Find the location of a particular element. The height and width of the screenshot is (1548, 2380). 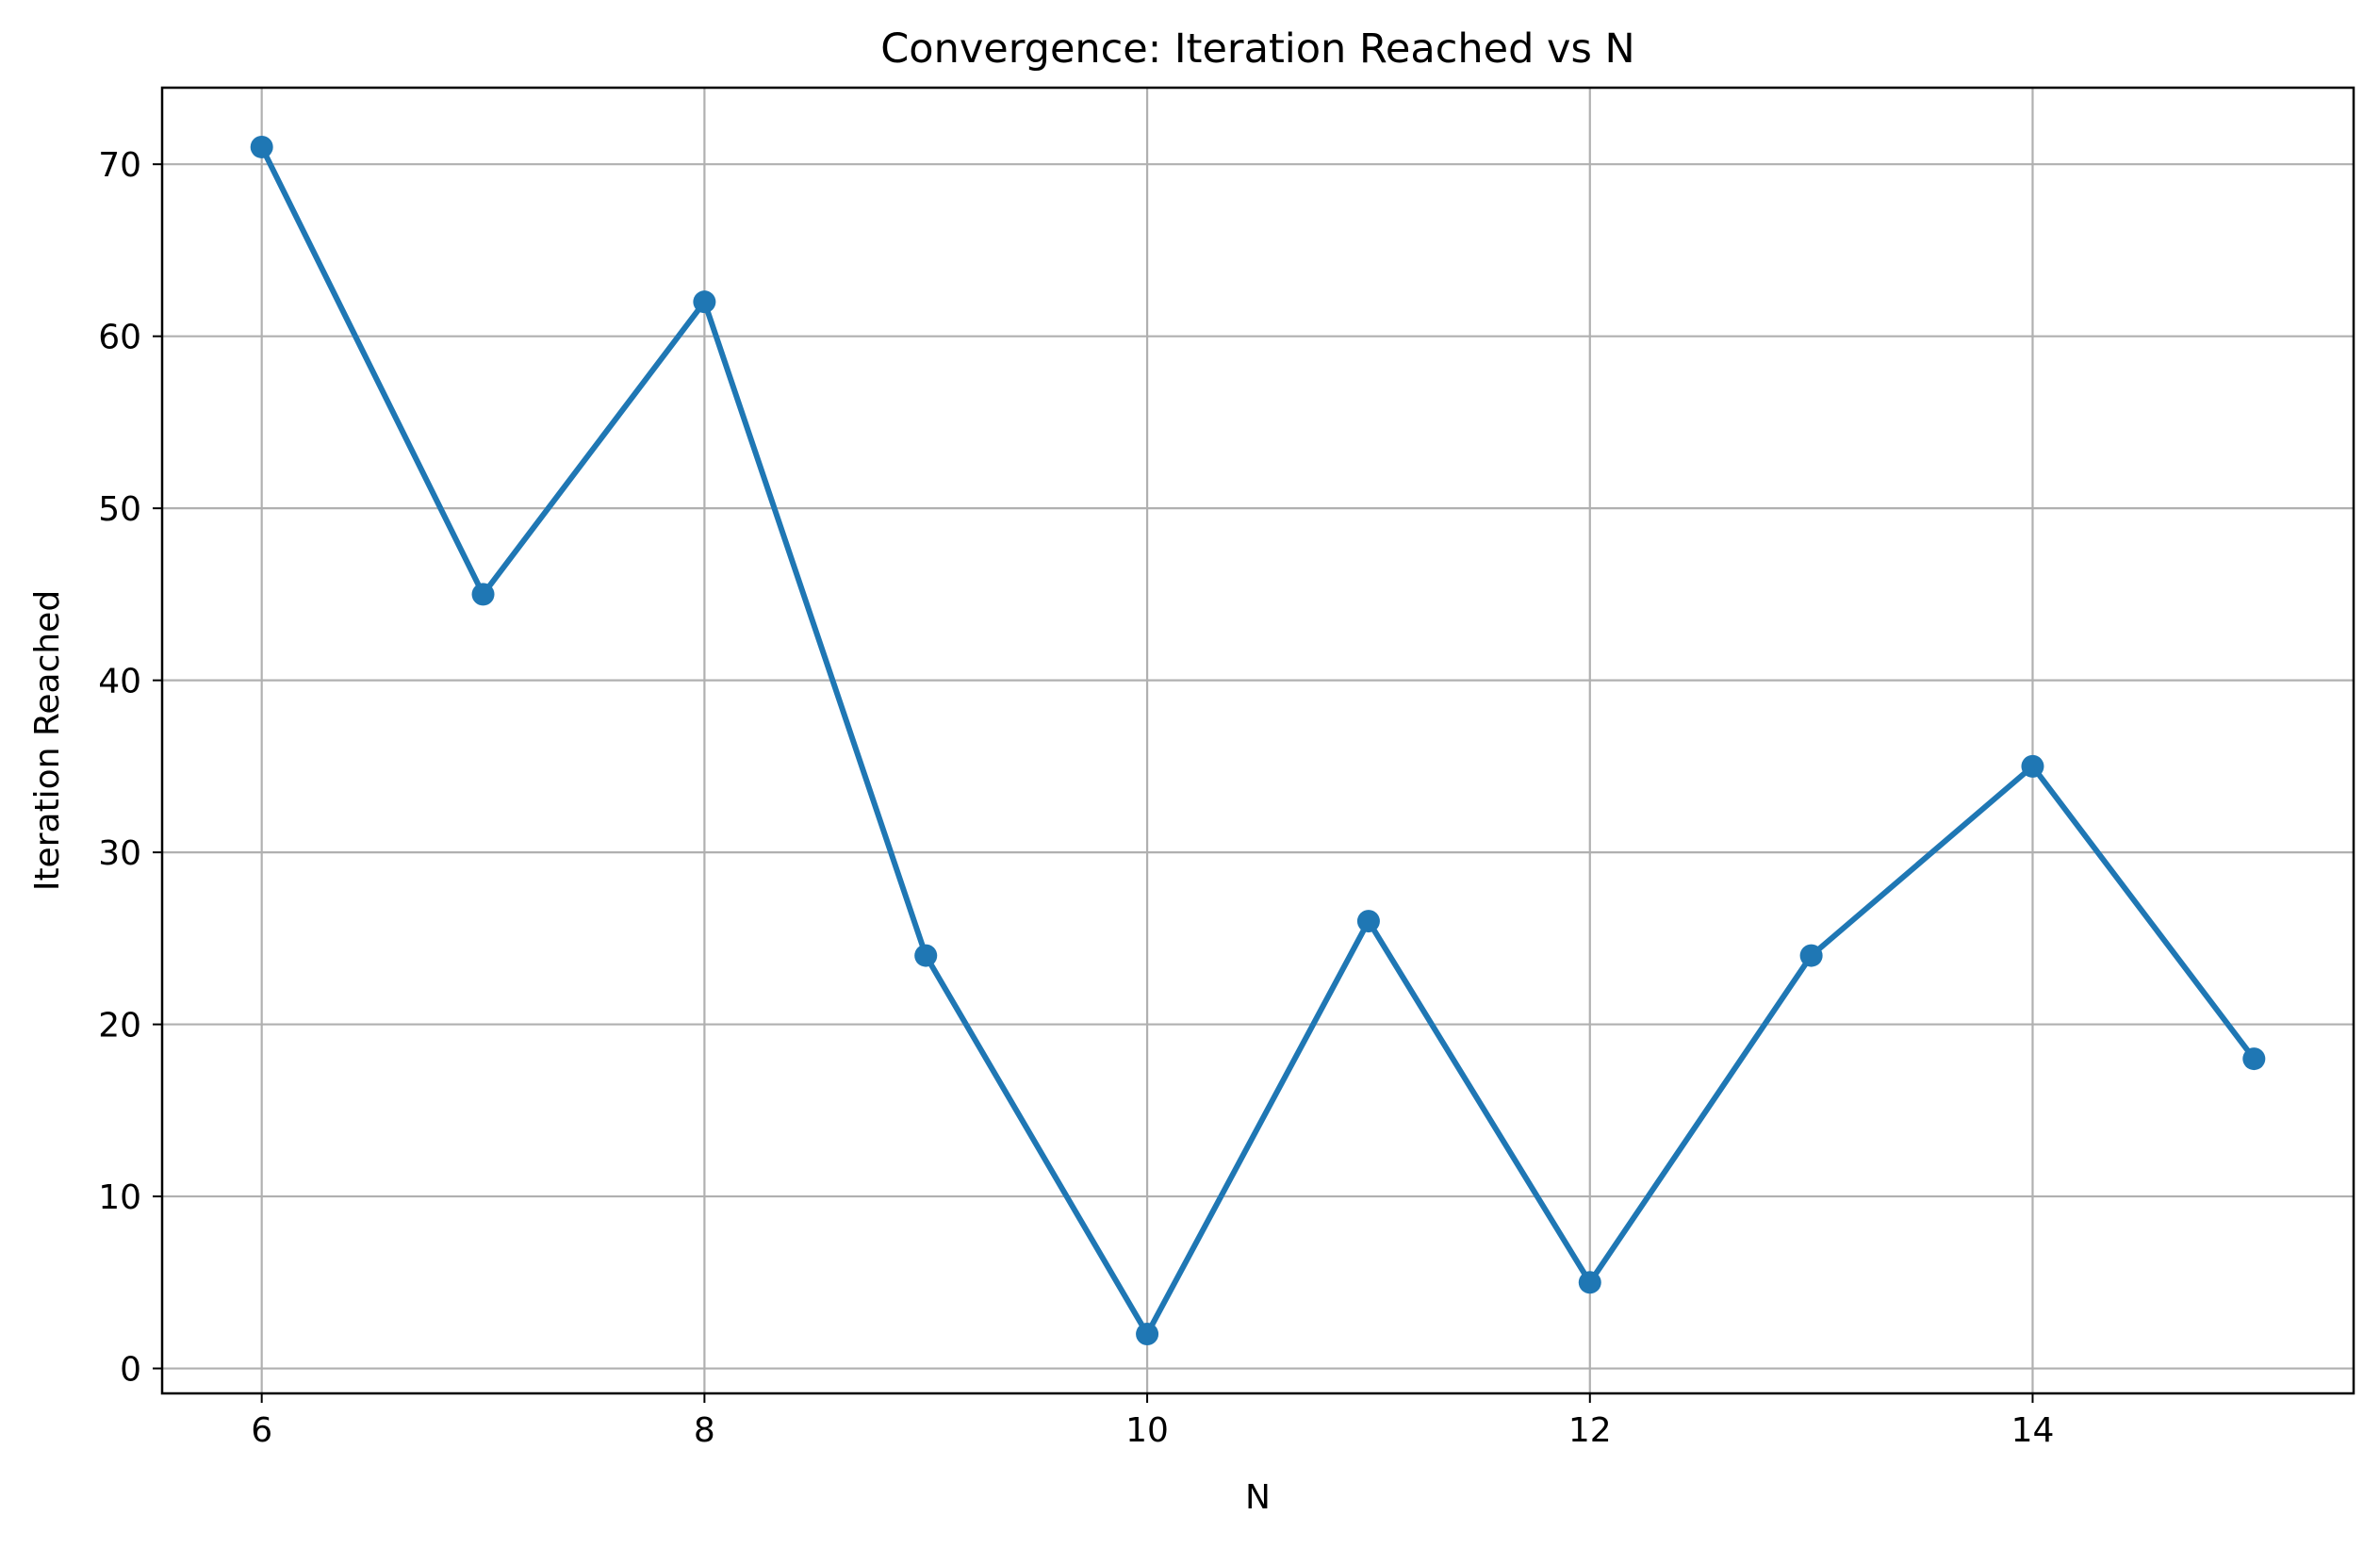

x-tick-label: 6 is located at coordinates (261, 1430).